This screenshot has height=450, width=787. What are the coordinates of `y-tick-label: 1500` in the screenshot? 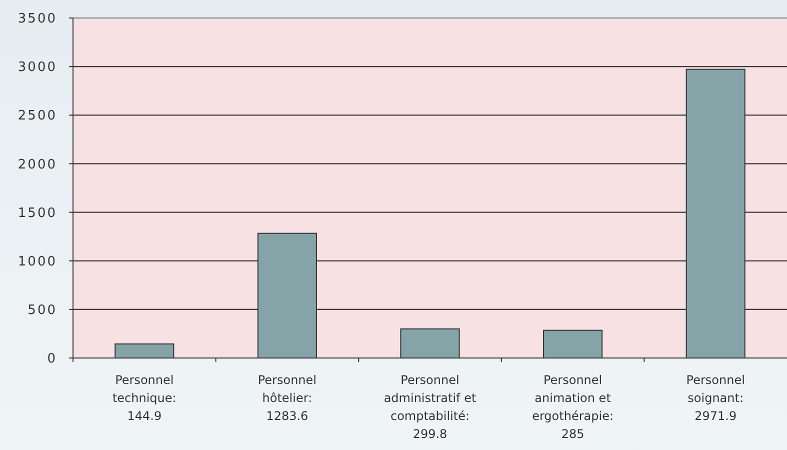 It's located at (37, 213).